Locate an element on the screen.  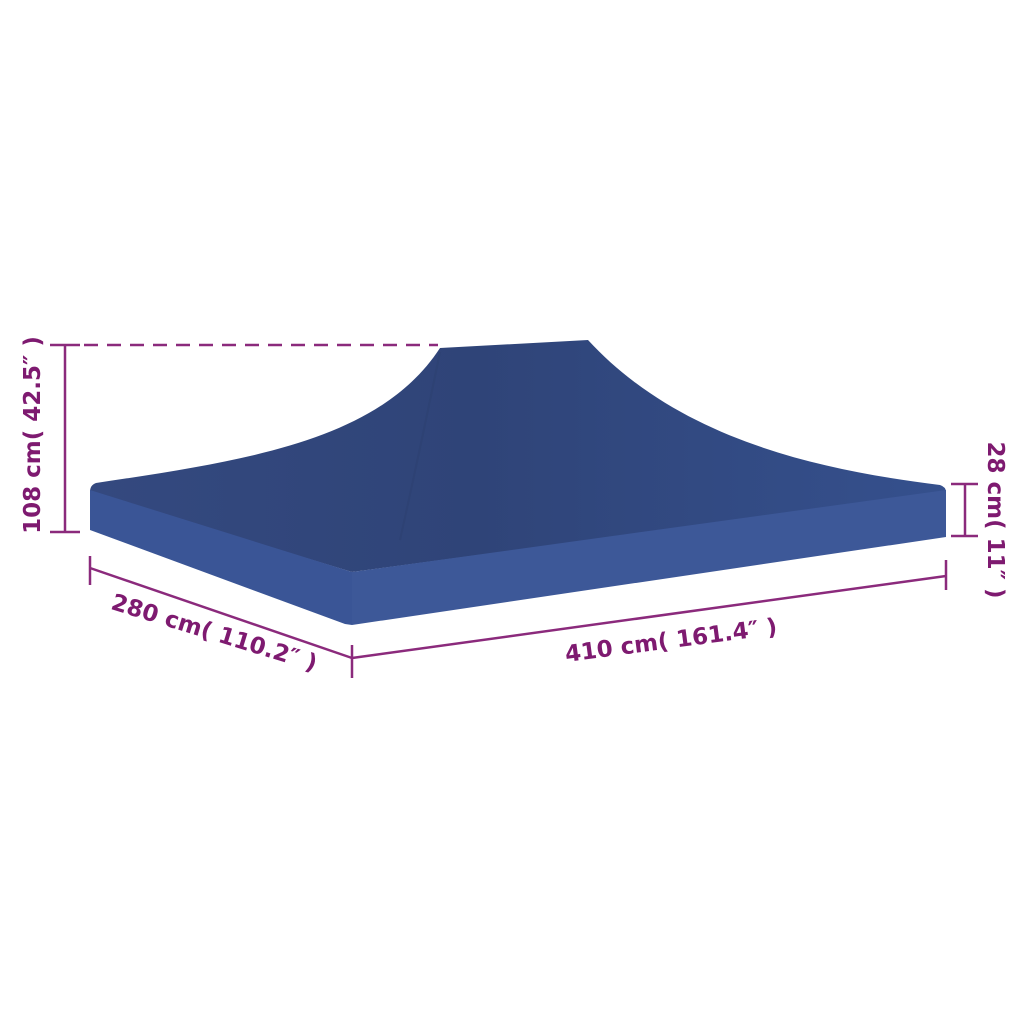
total-height-label: 108 cm( 42.5″ ) is located at coordinates (33, 435).